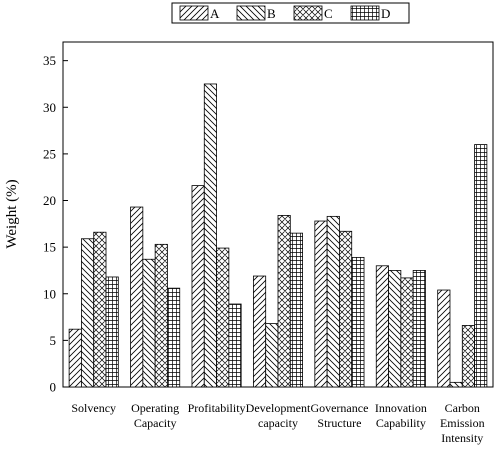  I want to click on x-tick-label: Emission, so click(462, 423).